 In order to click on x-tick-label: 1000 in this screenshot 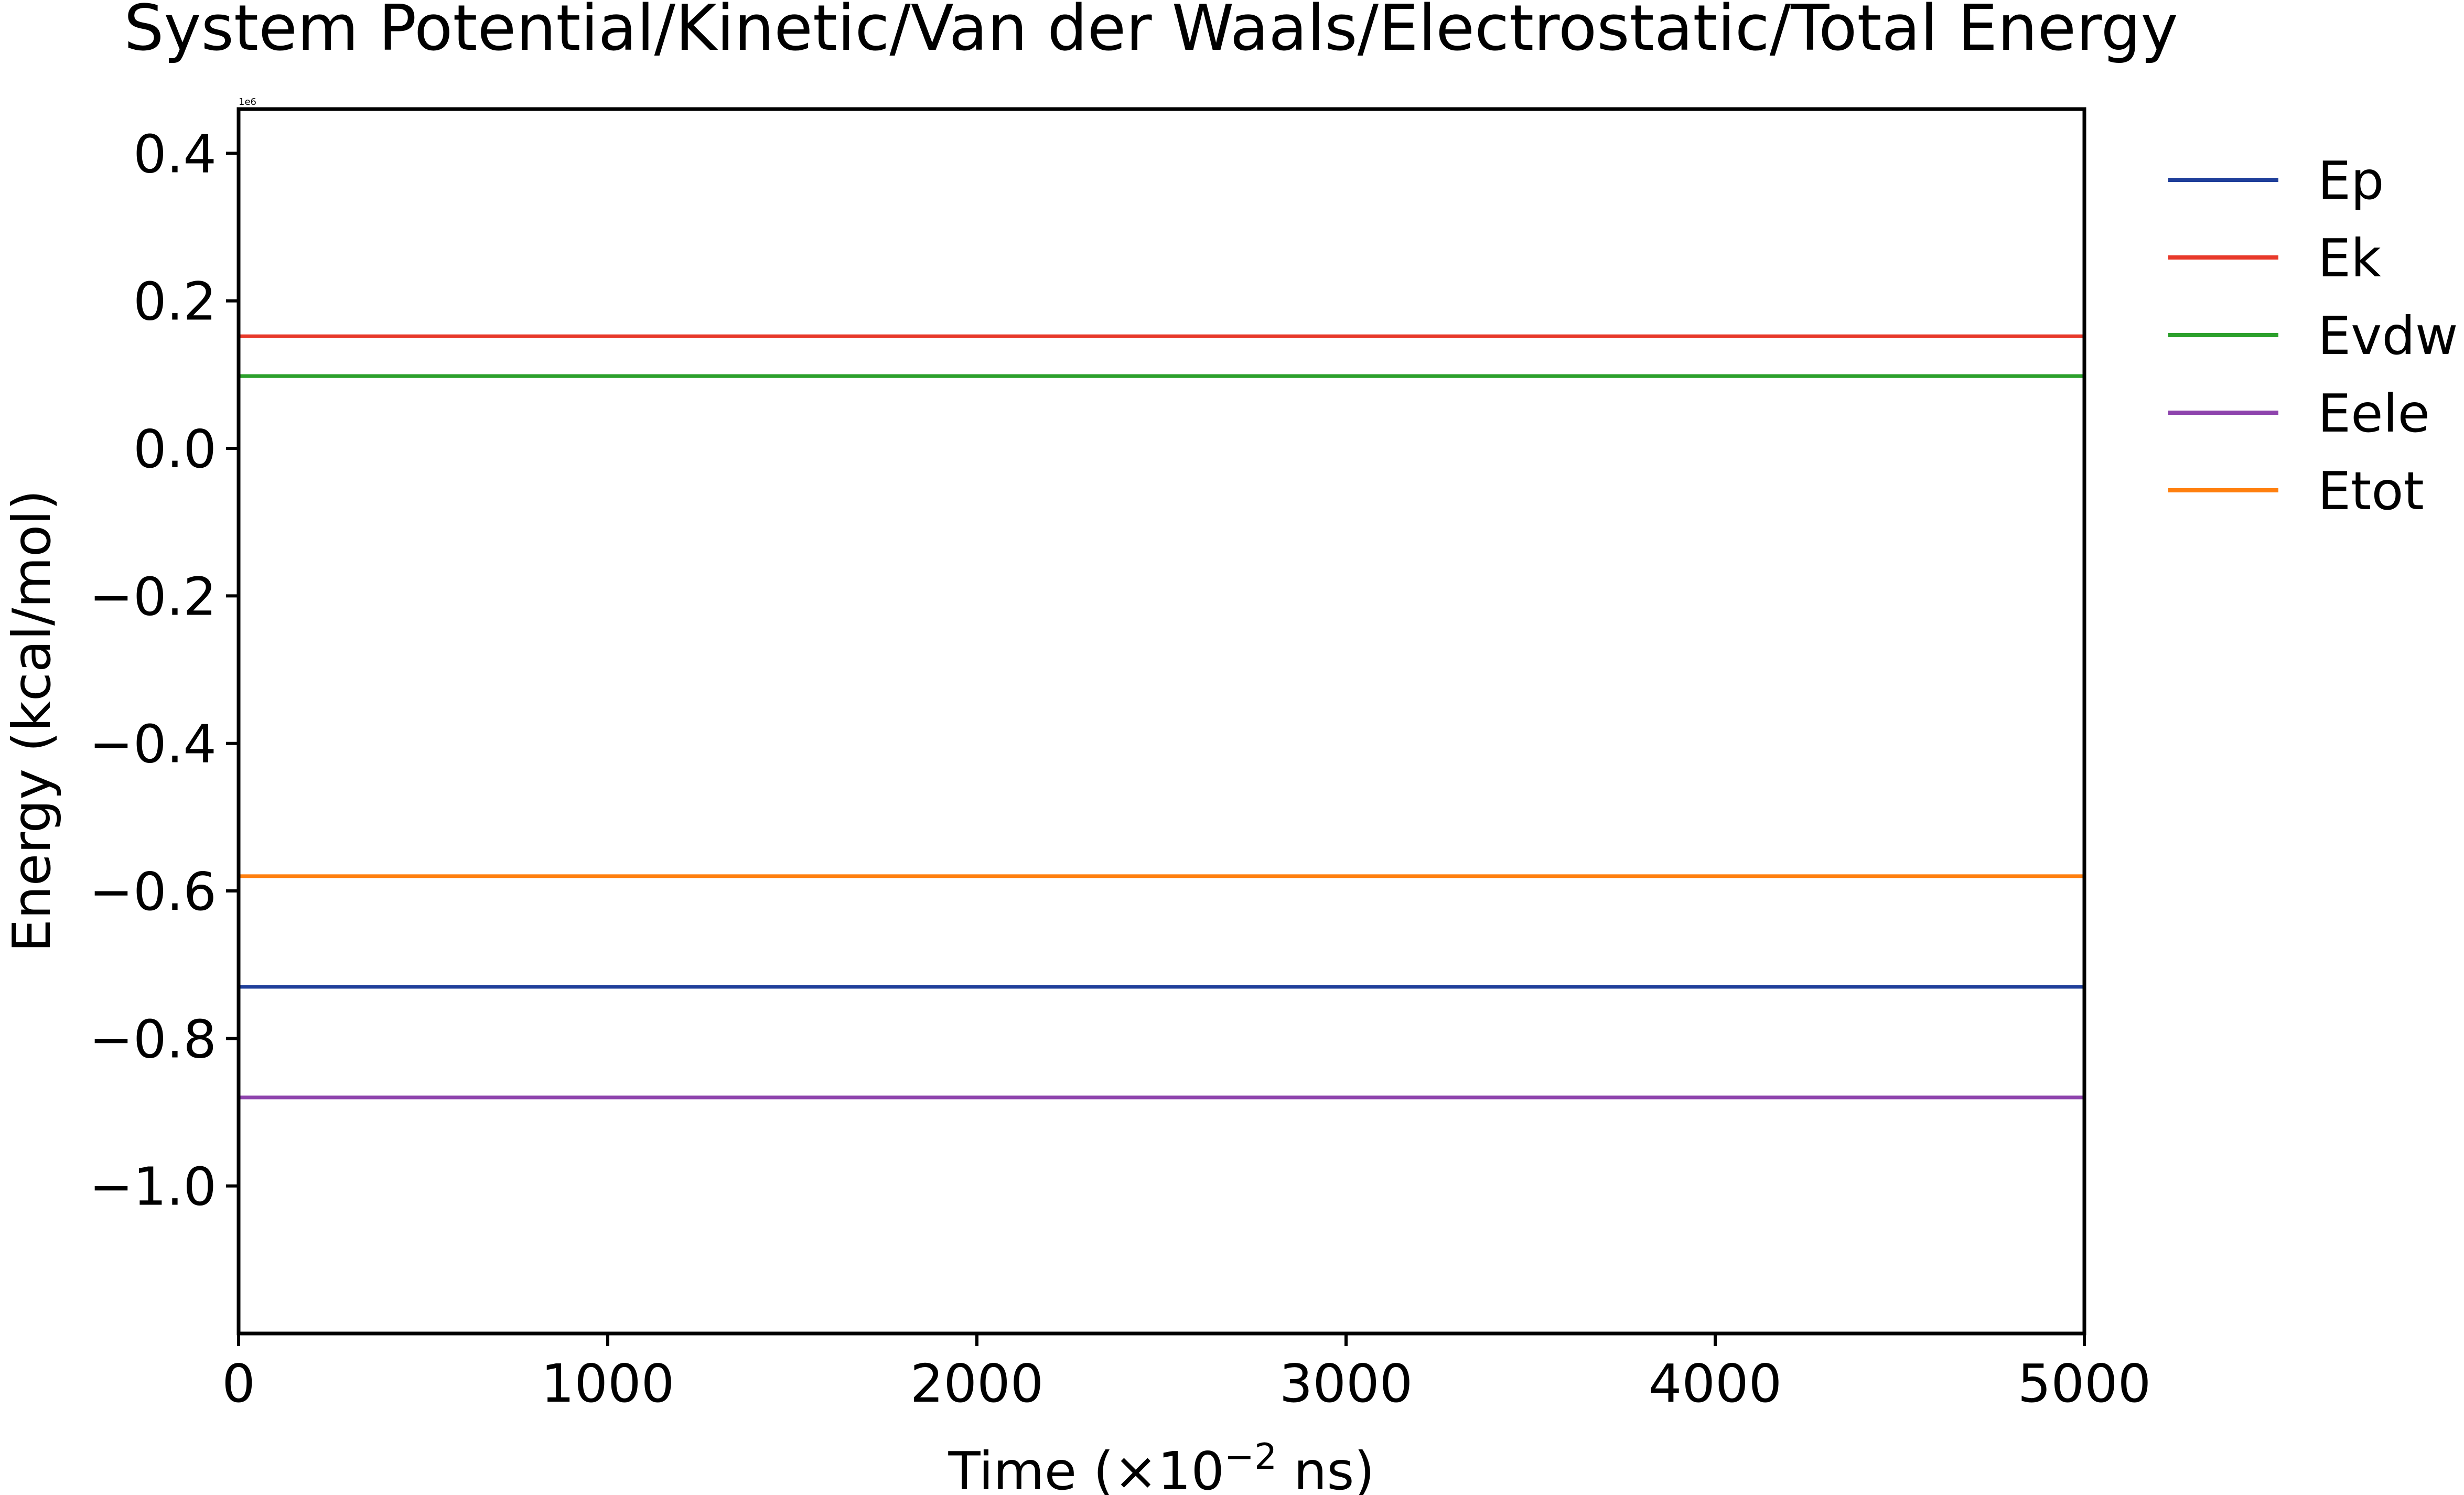, I will do `click(608, 1383)`.